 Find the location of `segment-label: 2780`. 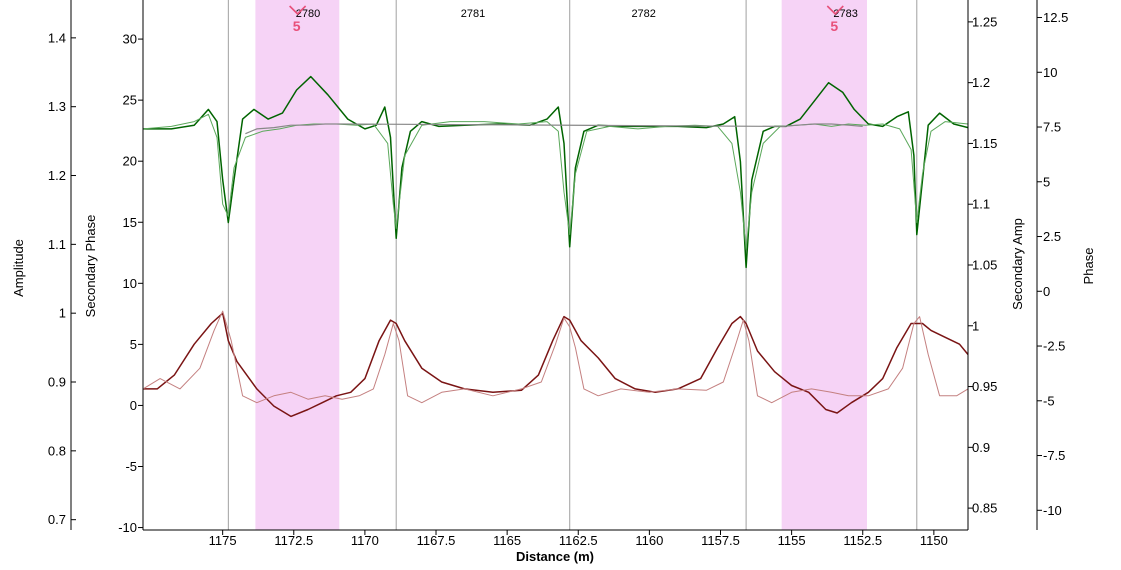

segment-label: 2780 is located at coordinates (308, 14).